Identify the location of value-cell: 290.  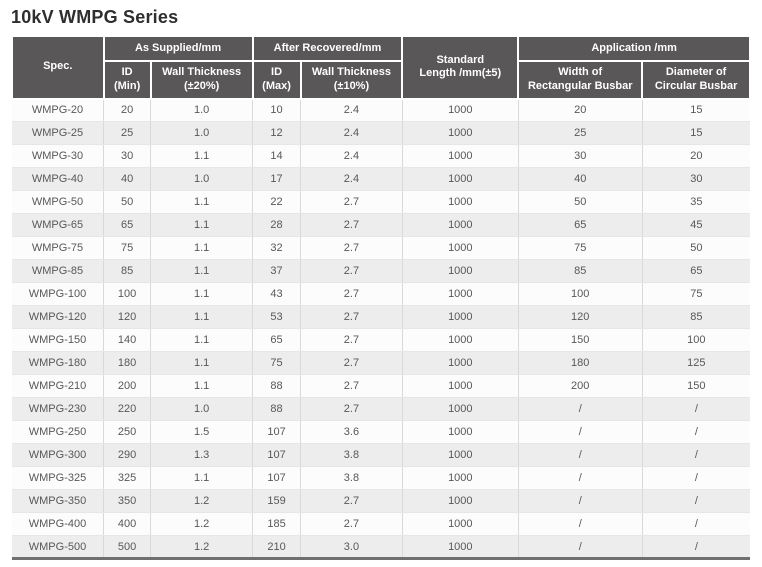
(127, 455).